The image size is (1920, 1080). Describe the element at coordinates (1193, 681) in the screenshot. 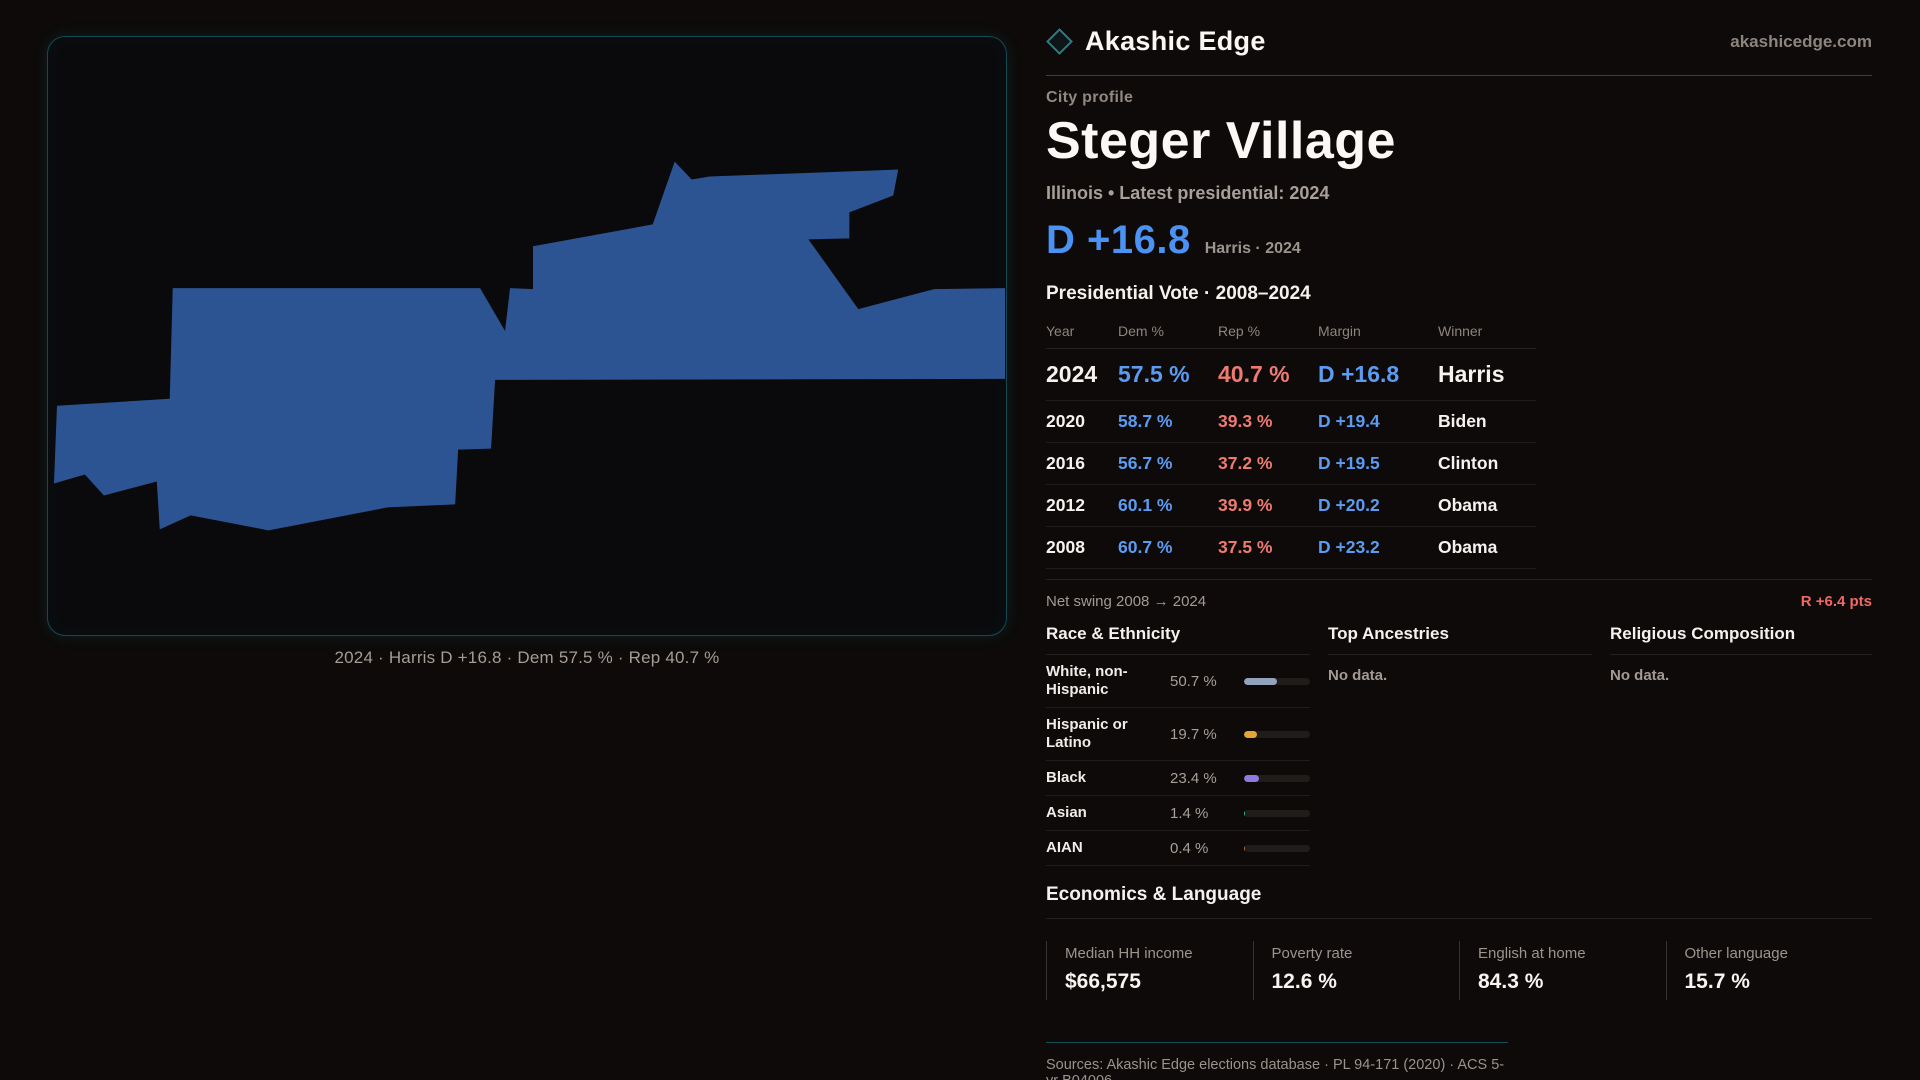

I see `race-value: 50.7 %` at that location.